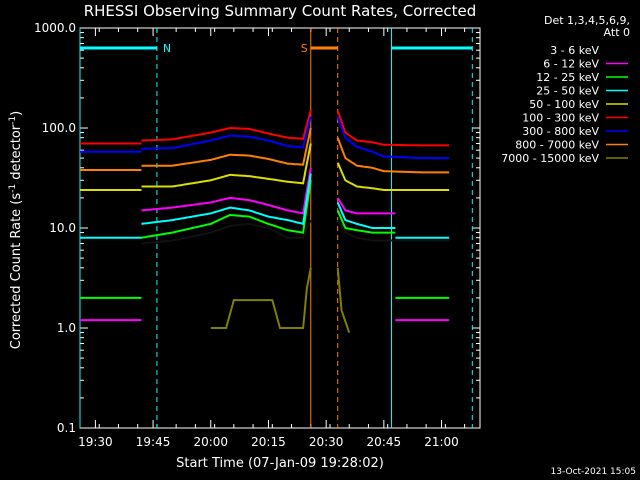 The height and width of the screenshot is (480, 640). I want to click on y-tick-label: 10.0, so click(62, 228).